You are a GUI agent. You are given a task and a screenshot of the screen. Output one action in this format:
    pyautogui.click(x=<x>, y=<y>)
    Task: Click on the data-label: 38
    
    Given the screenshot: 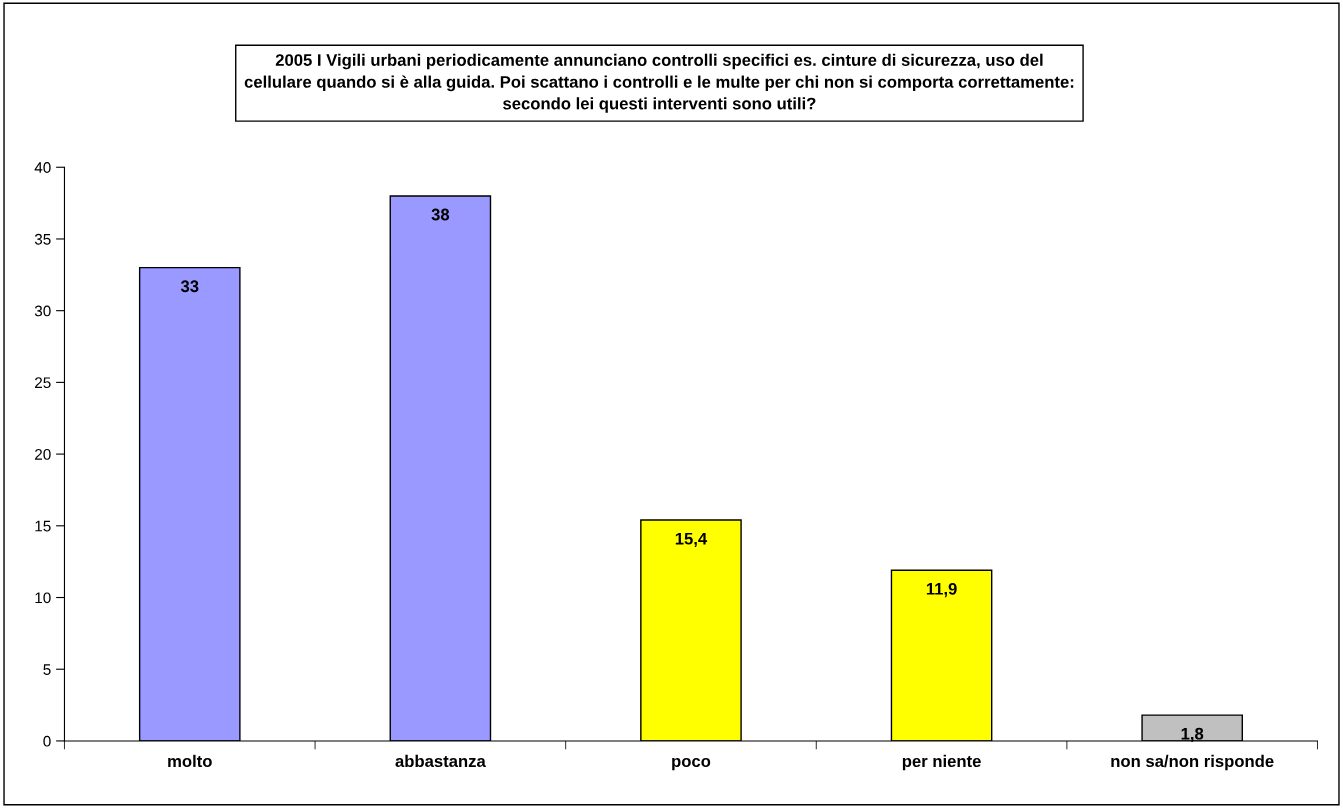 What is the action you would take?
    pyautogui.click(x=440, y=214)
    